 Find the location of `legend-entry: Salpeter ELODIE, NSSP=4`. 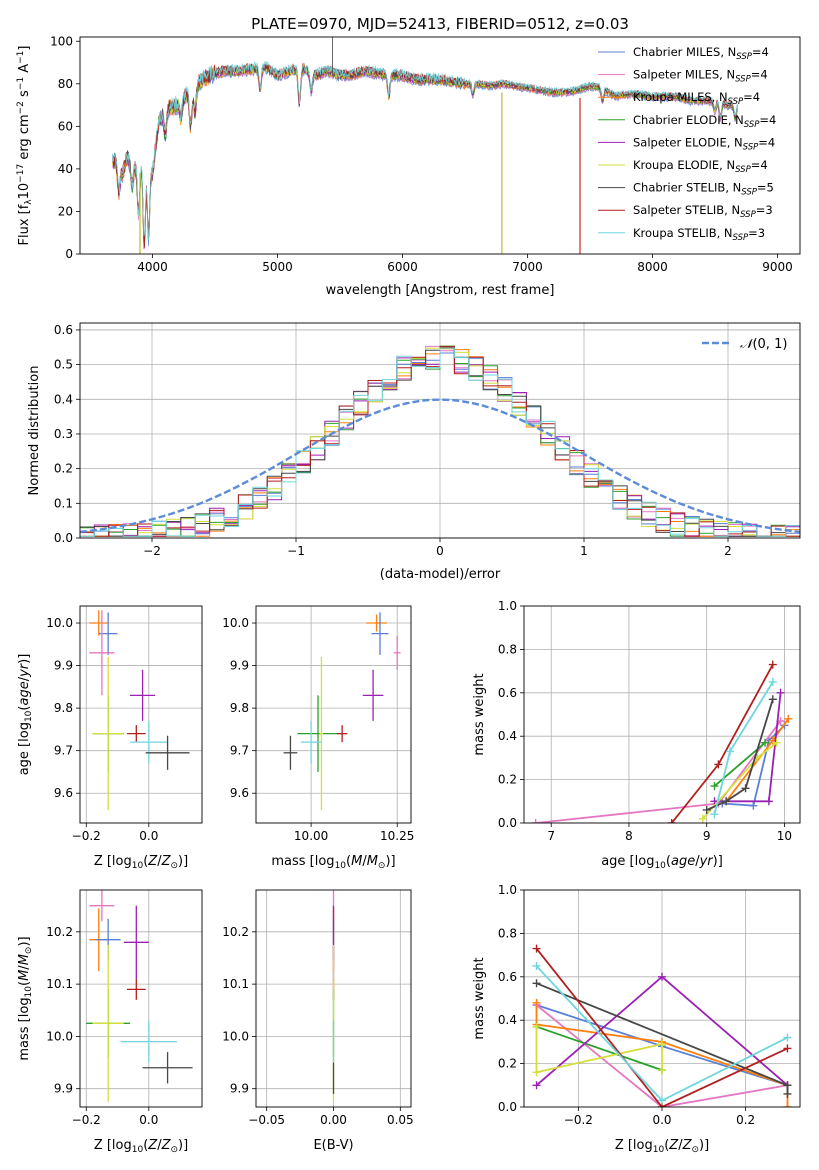

legend-entry: Salpeter ELODIE, NSSP=4 is located at coordinates (704, 143).